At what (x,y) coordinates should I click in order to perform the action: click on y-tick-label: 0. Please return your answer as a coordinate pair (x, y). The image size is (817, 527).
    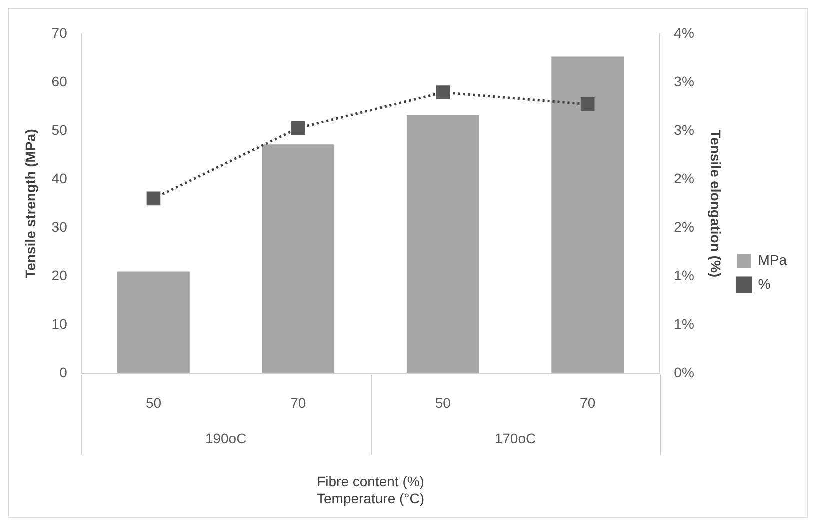
    Looking at the image, I should click on (64, 372).